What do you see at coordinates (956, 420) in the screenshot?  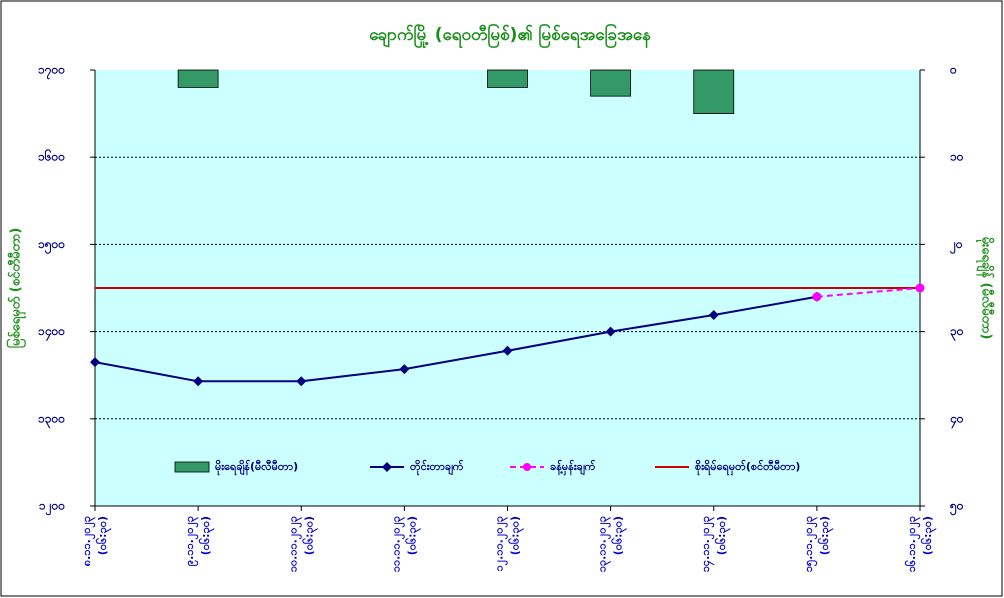 I see `y2-tick-label: ၄၀` at bounding box center [956, 420].